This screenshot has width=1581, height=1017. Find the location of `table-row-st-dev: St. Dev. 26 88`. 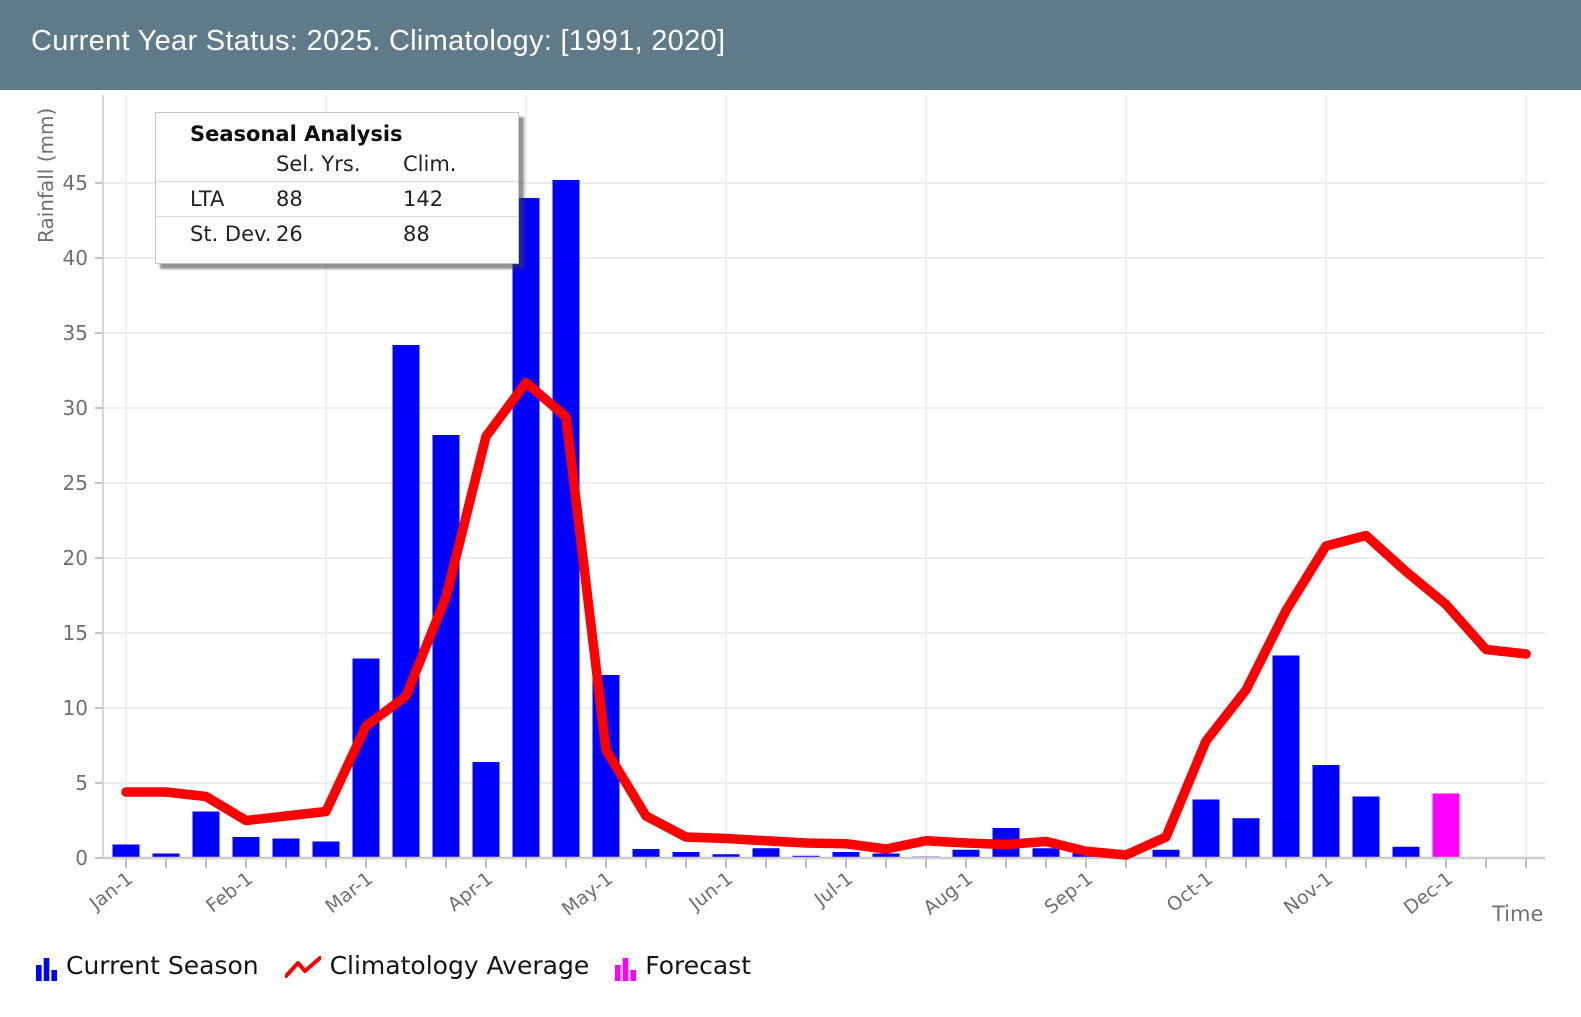

table-row-st-dev: St. Dev. 26 88 is located at coordinates (337, 234).